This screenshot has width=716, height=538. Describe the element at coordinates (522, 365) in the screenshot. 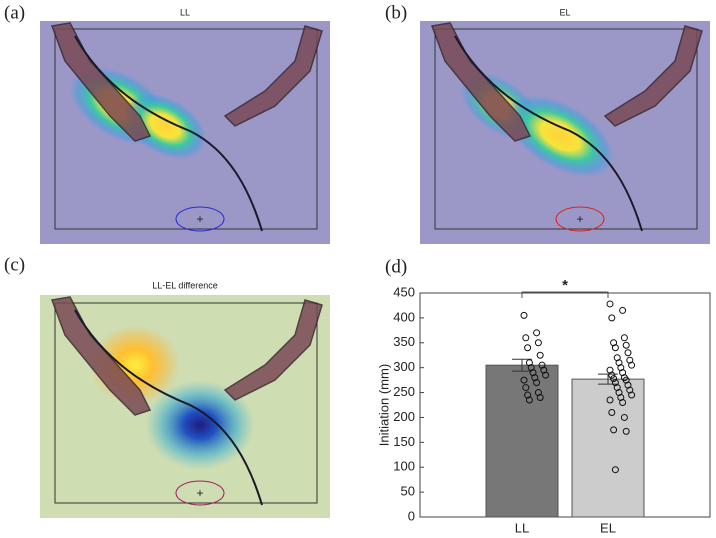

I see `error-bar` at that location.